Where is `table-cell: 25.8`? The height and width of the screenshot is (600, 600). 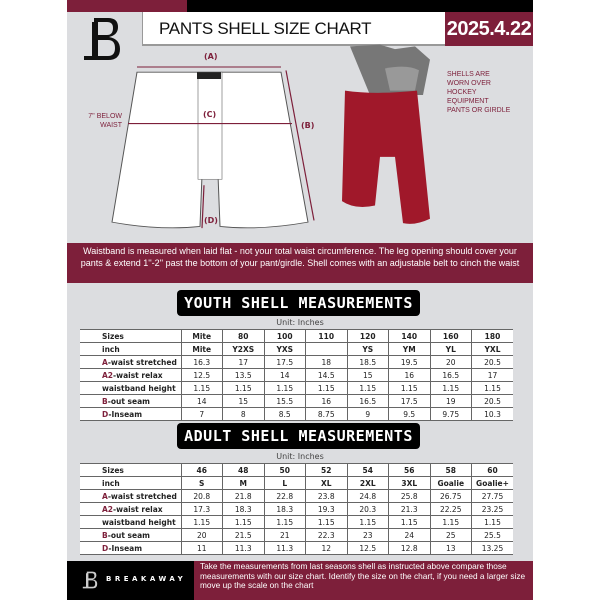 table-cell: 25.8 is located at coordinates (409, 496).